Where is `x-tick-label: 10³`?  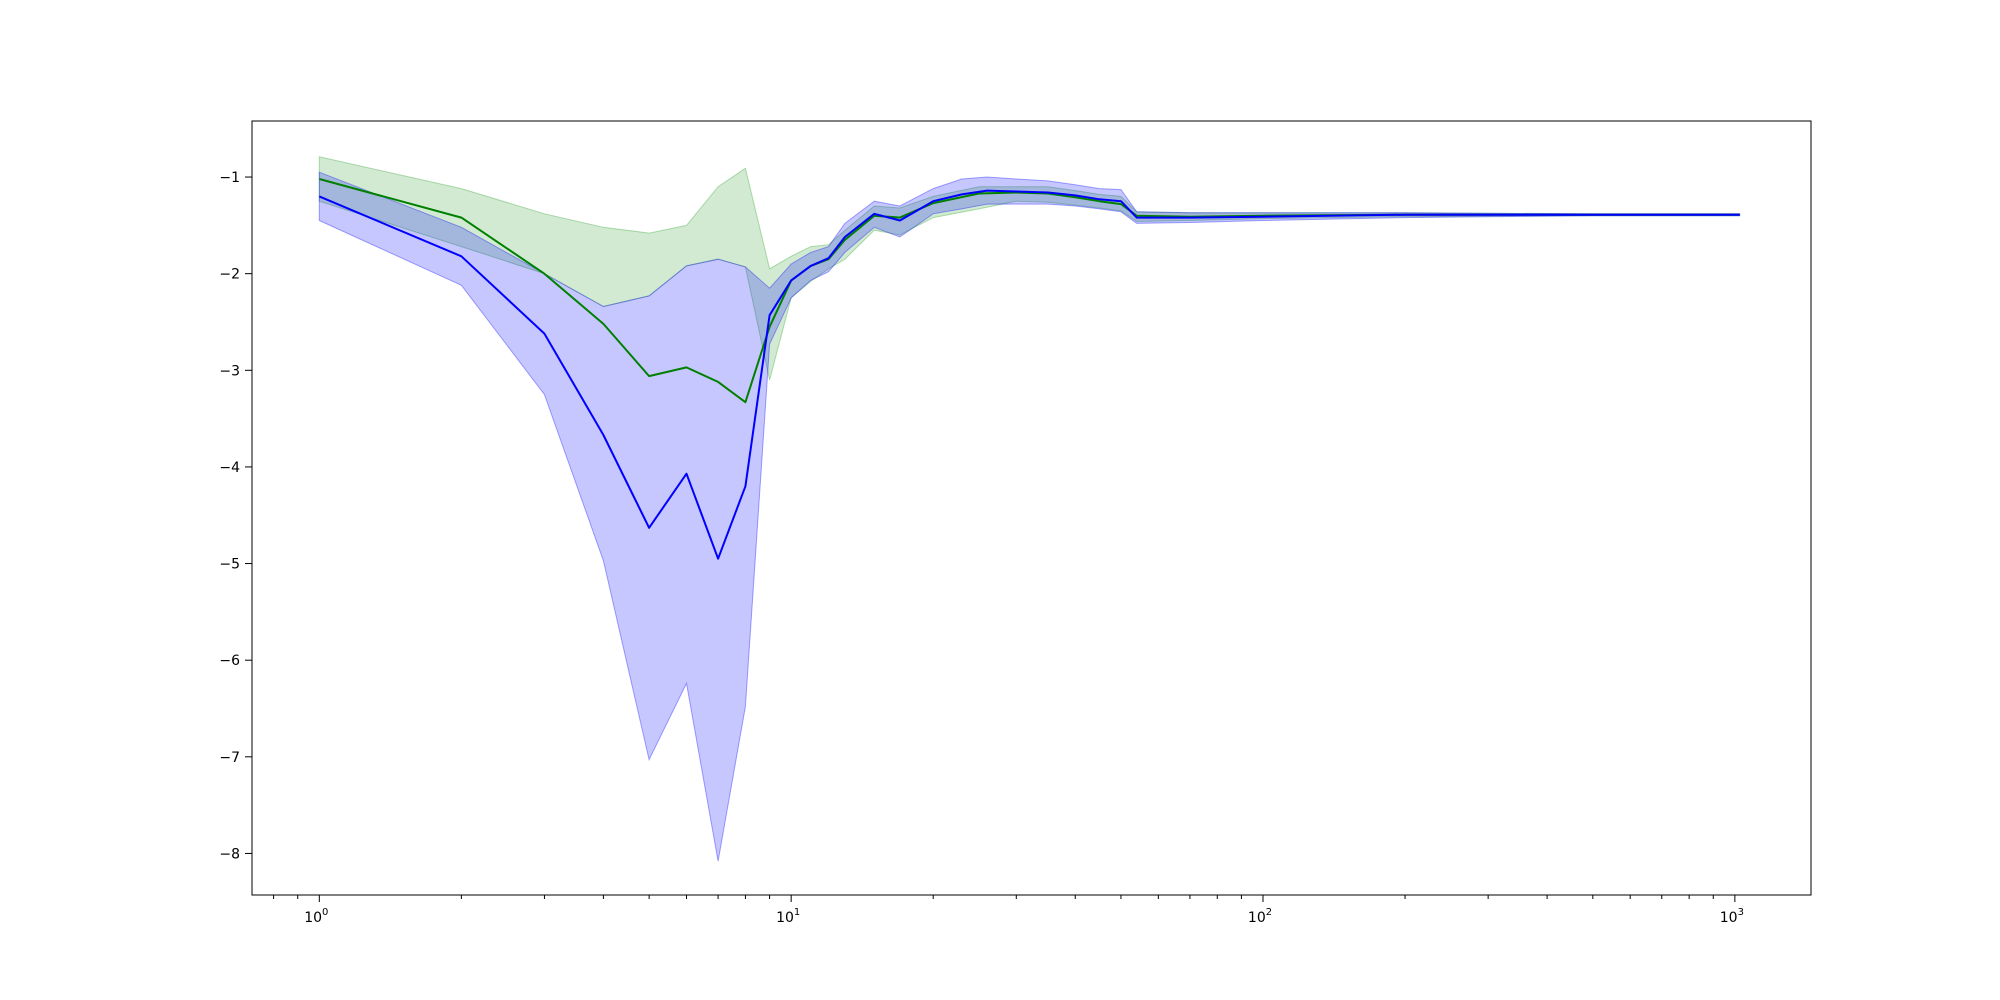
x-tick-label: 10³ is located at coordinates (1732, 916).